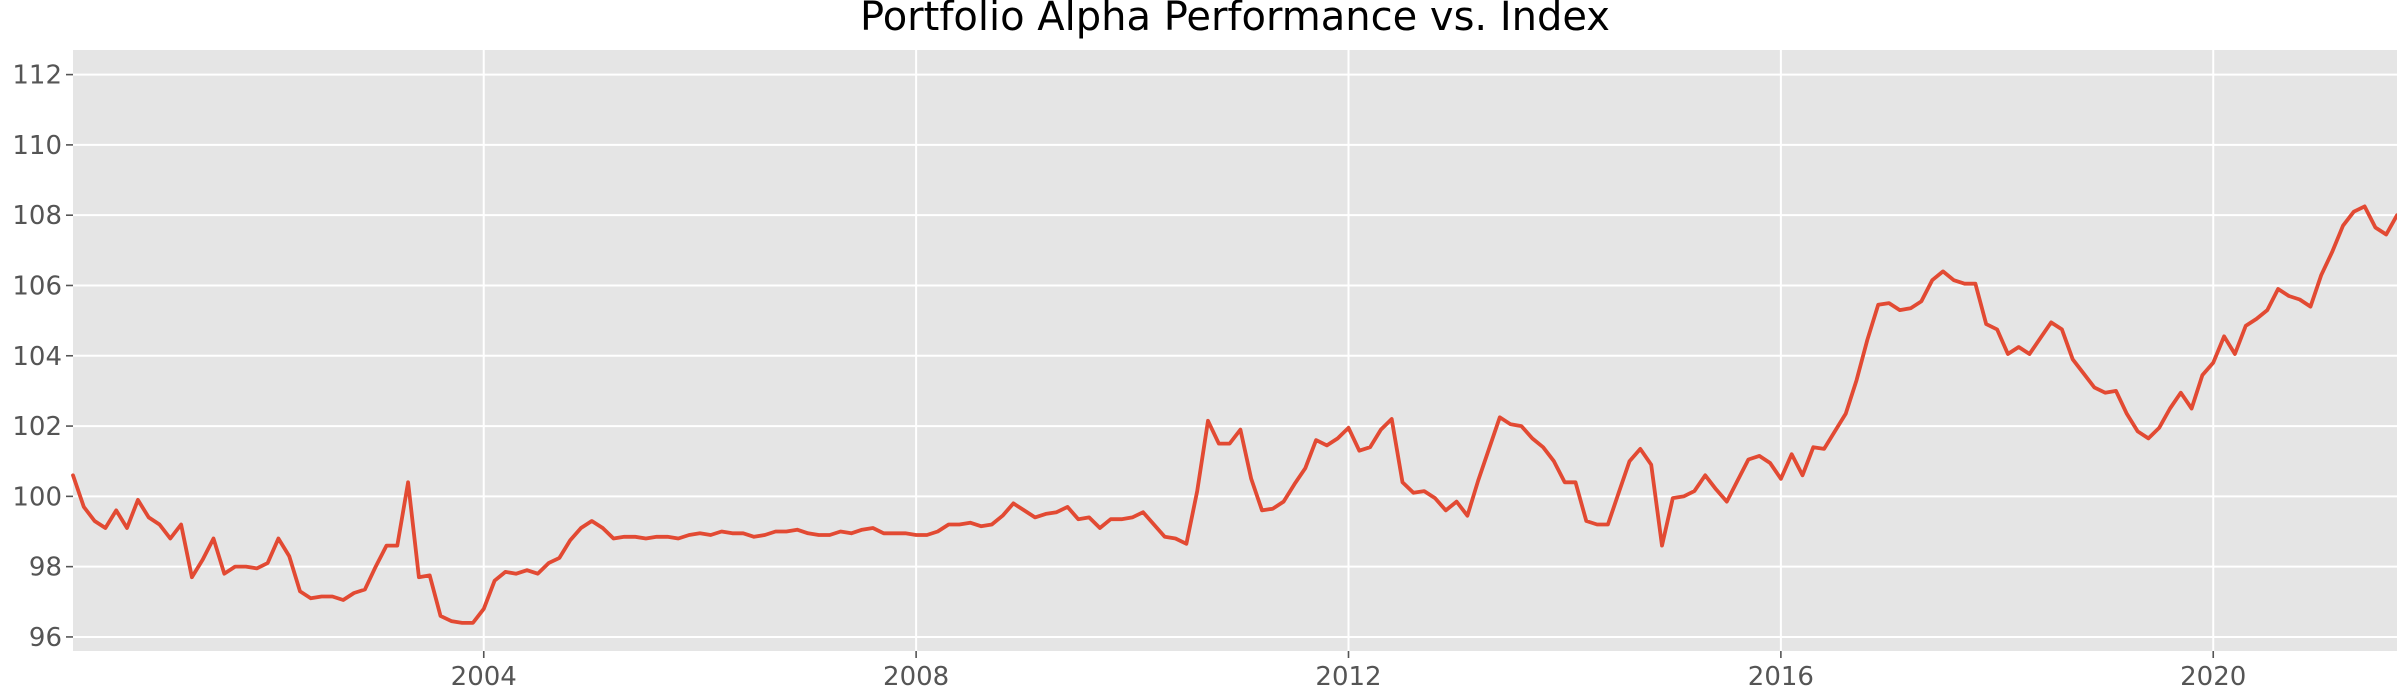  Describe the element at coordinates (1235, 20) in the screenshot. I see `chart-title: Portfolio Alpha Performance vs. Index` at that location.